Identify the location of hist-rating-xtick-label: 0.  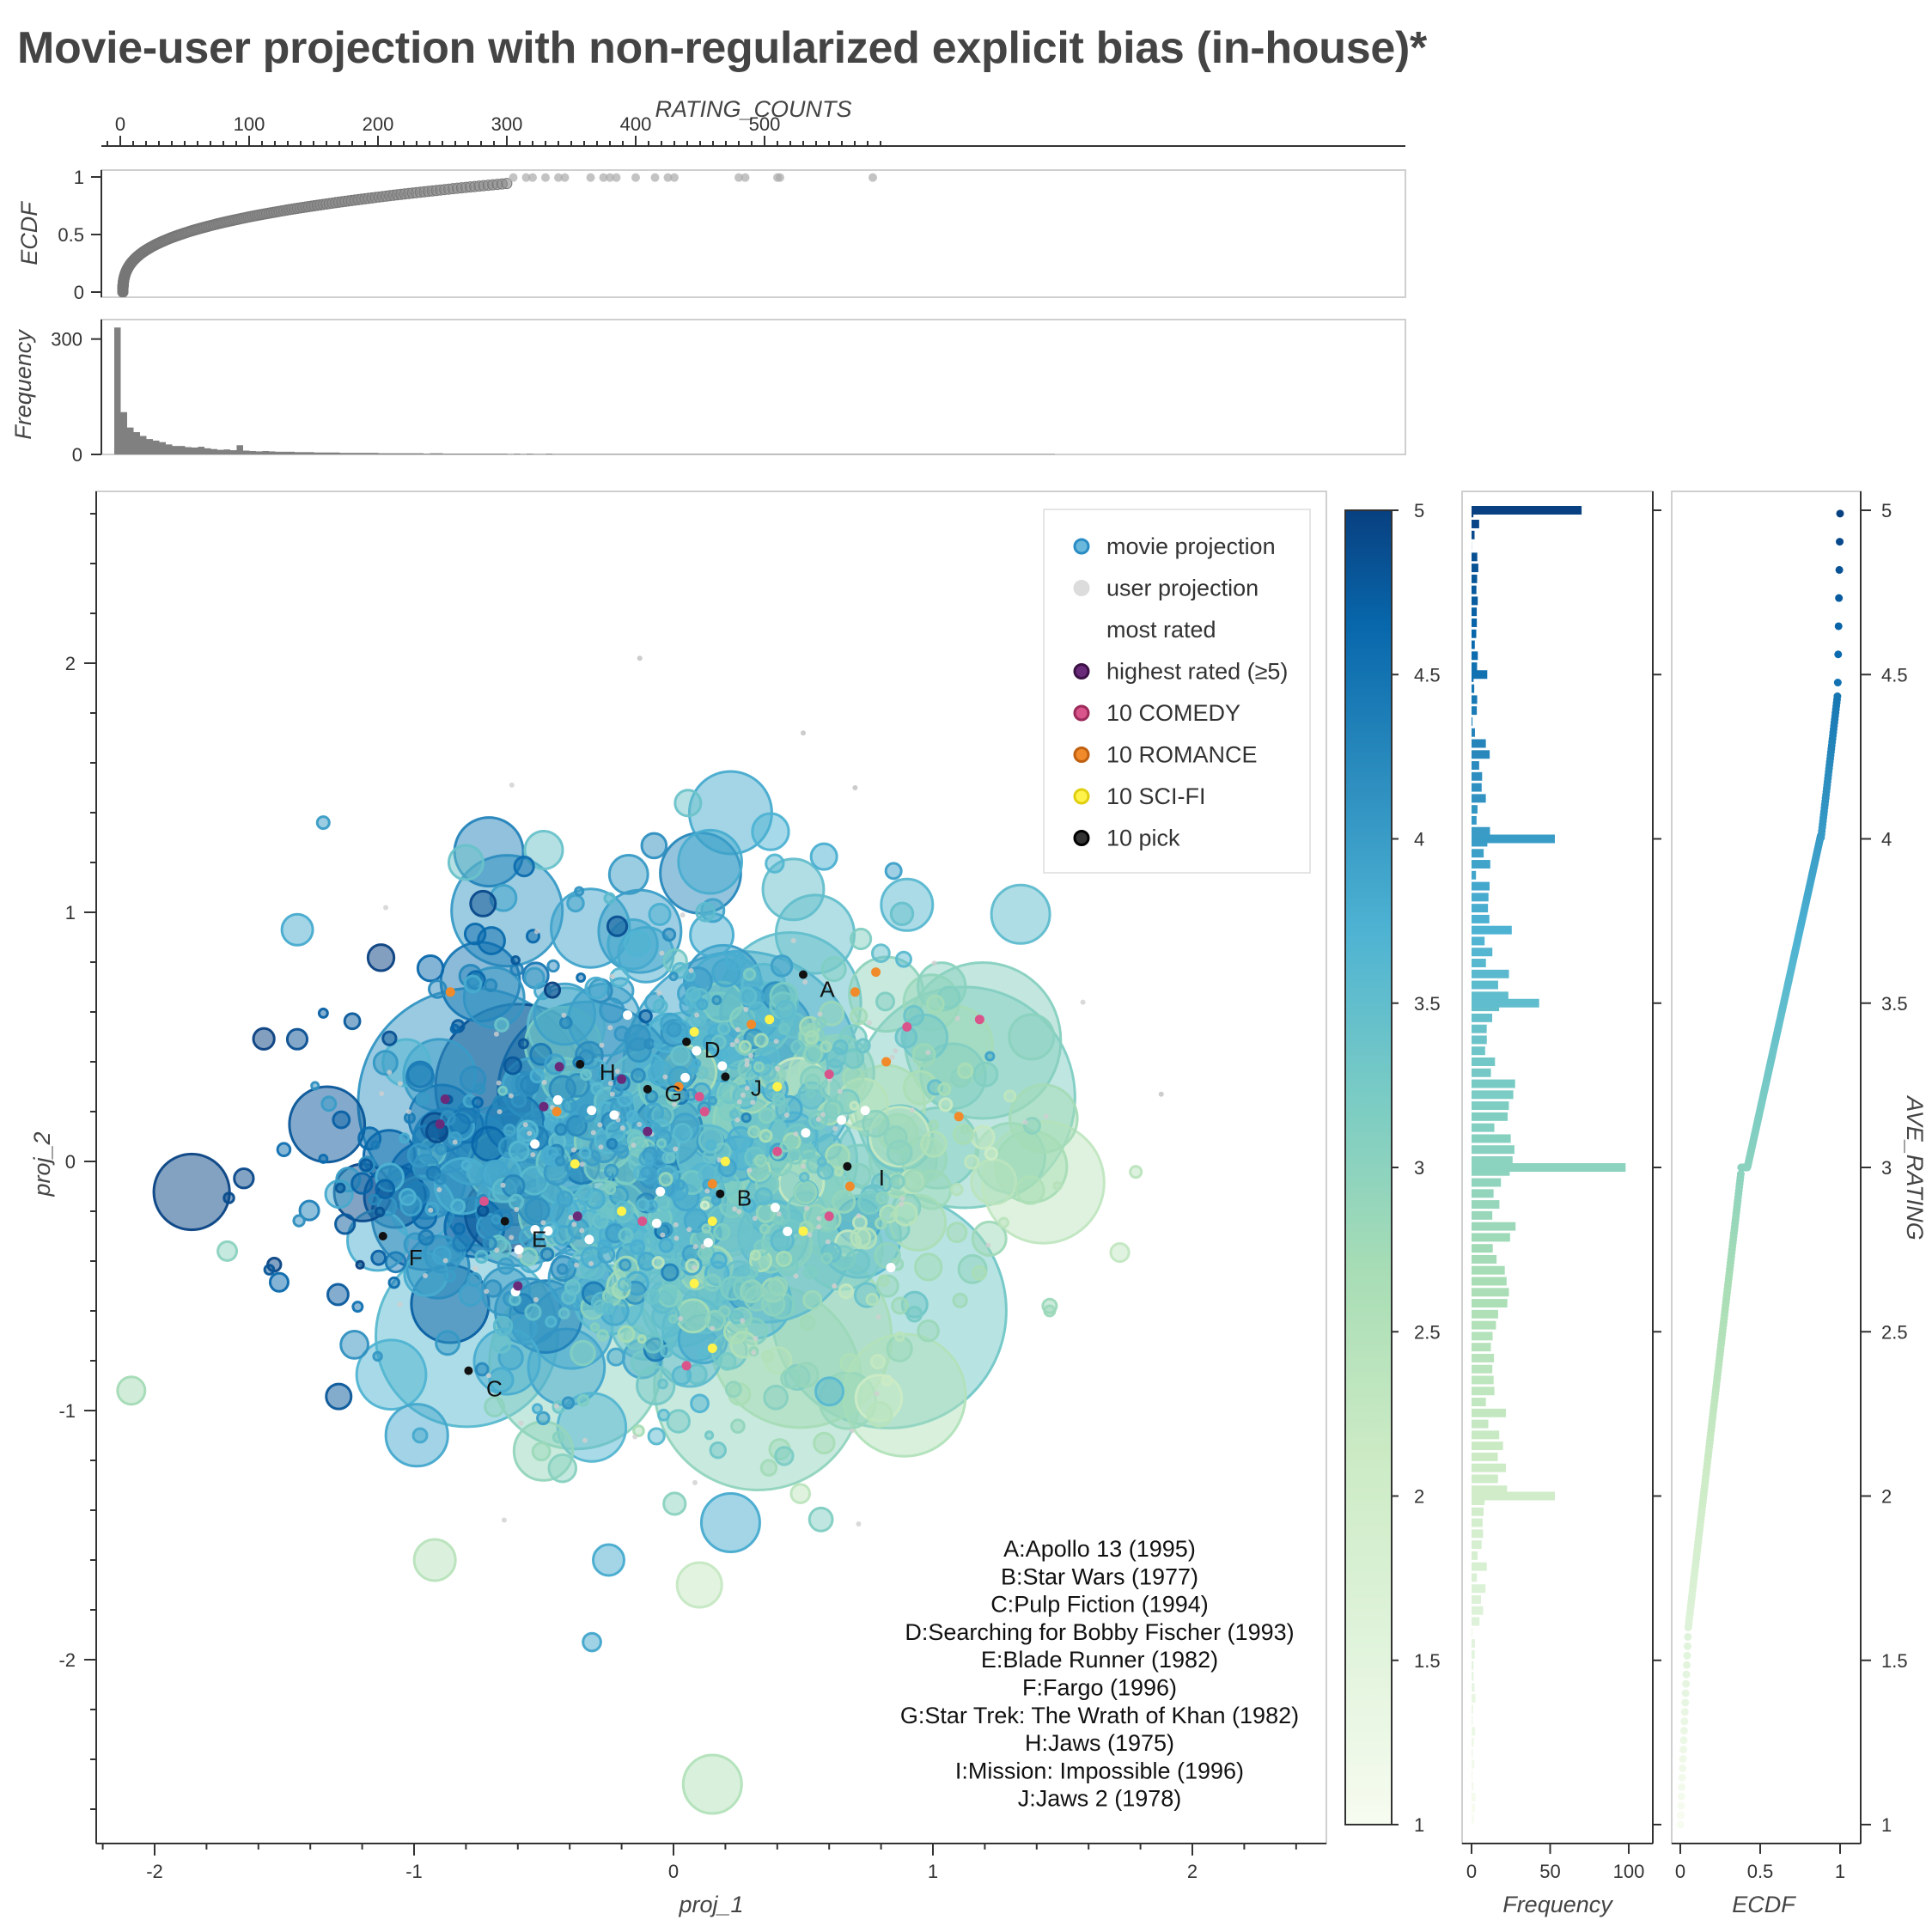
(1471, 1871).